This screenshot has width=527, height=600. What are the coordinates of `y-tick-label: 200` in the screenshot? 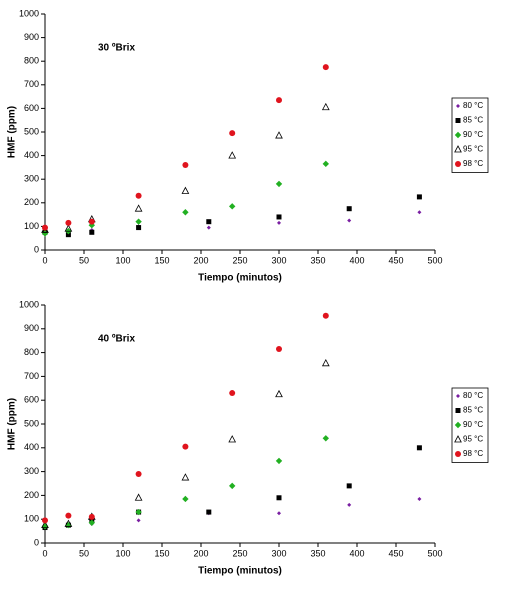 It's located at (31, 202).